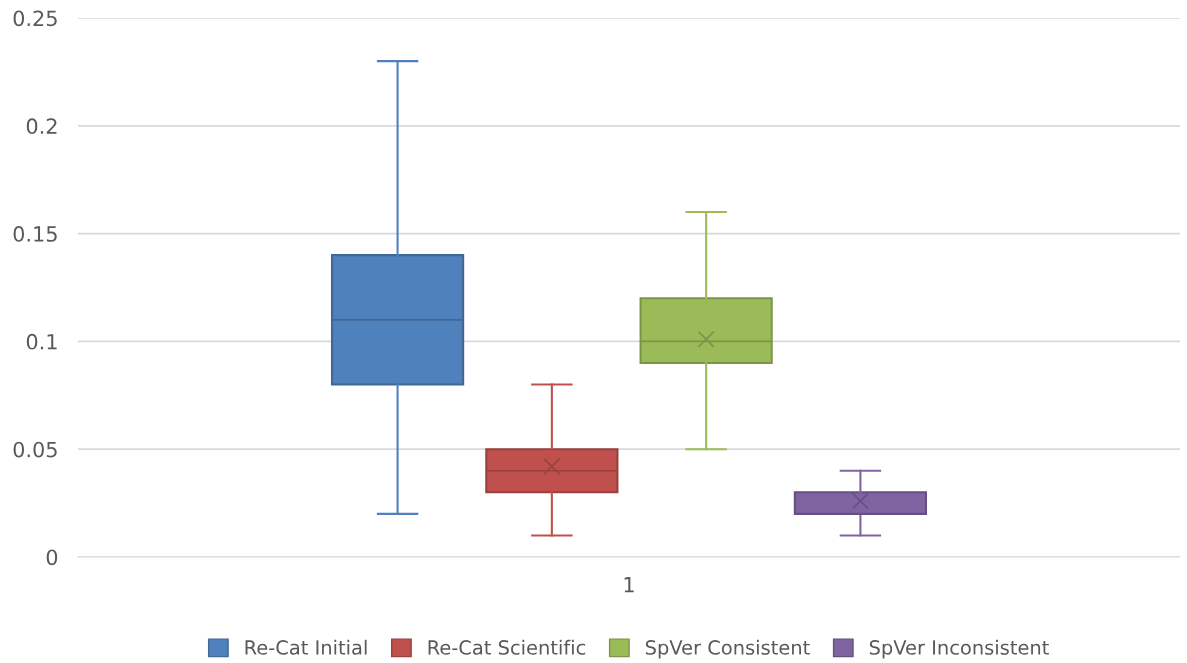  Describe the element at coordinates (52, 557) in the screenshot. I see `y-tick-label: 0` at that location.